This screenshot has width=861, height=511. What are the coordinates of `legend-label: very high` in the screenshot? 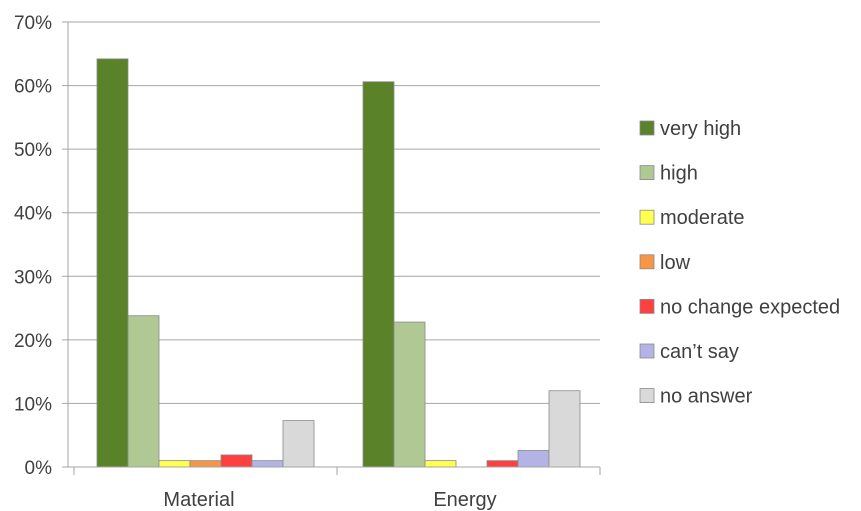 It's located at (700, 129).